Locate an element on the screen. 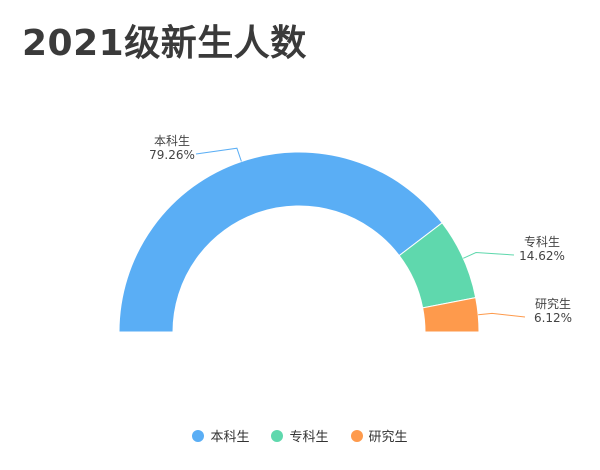  legend-item-1: 专科生 is located at coordinates (300, 435).